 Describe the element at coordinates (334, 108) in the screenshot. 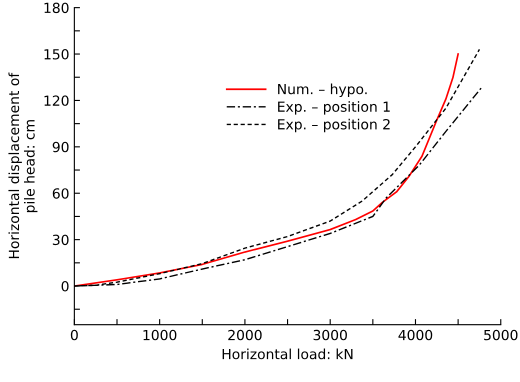

I see `legend-label: Exp. – position 1` at that location.